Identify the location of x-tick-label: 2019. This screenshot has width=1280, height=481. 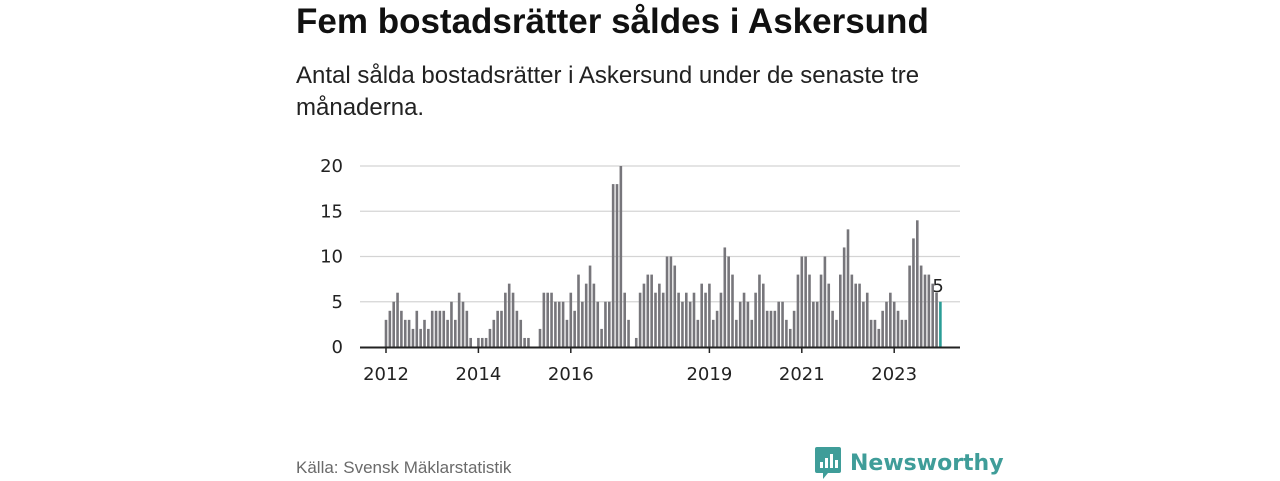
(709, 374).